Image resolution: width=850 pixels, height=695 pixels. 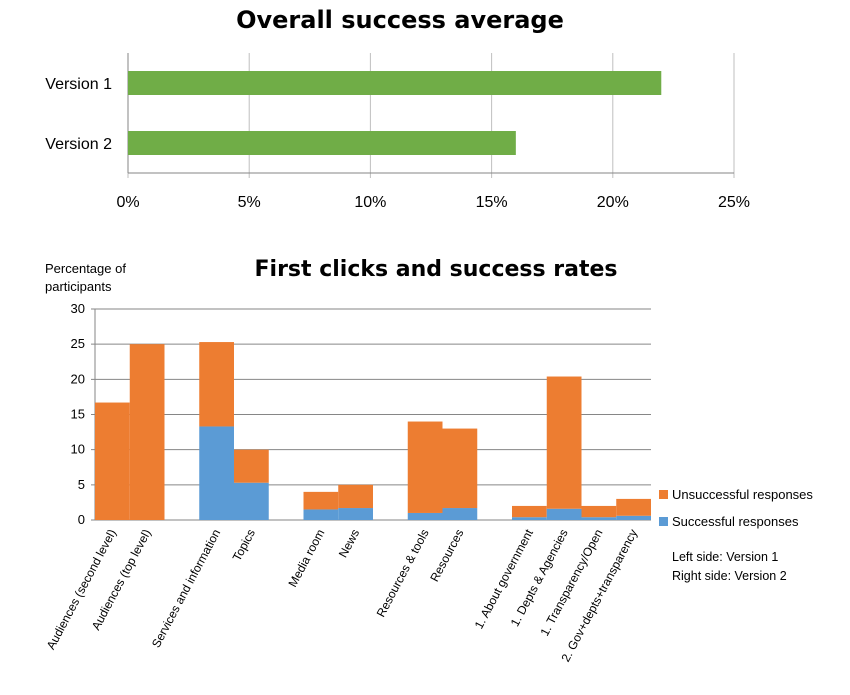 I want to click on chart1-x-tick: 15%, so click(x=492, y=202).